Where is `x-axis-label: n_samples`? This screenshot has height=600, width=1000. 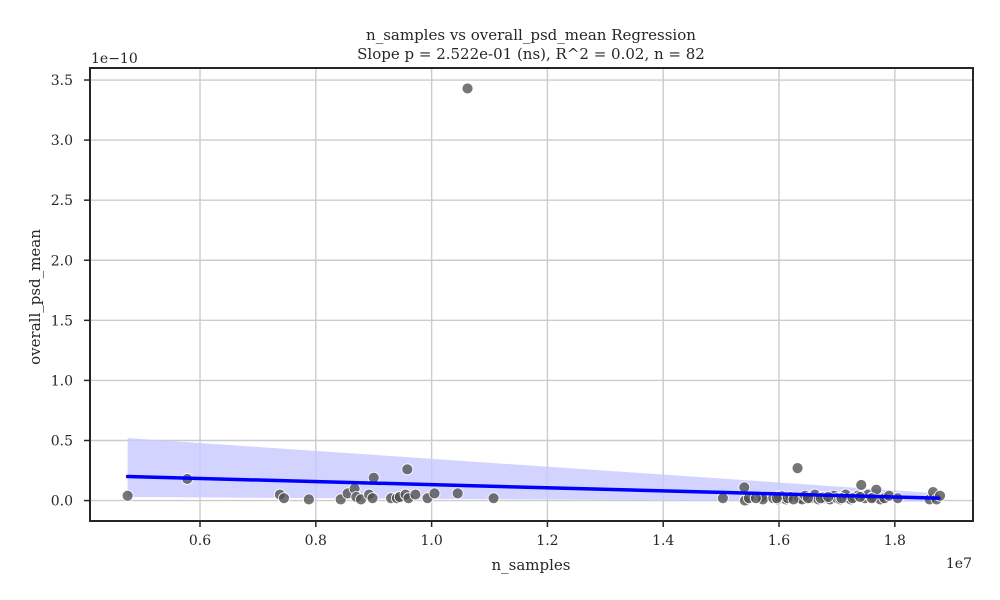
x-axis-label: n_samples is located at coordinates (531, 565).